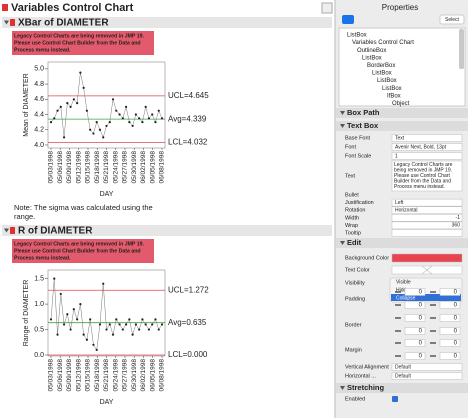 This screenshot has height=418, width=468. What do you see at coordinates (363, 125) in the screenshot?
I see `section-title: Text Box` at bounding box center [363, 125].